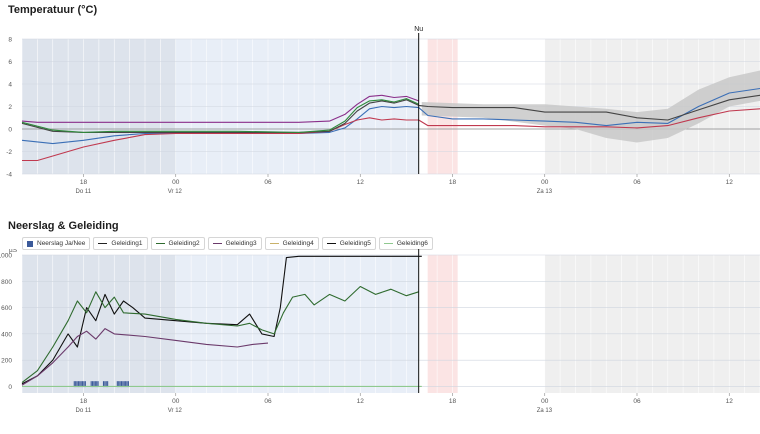 This screenshot has height=434, width=760. Describe the element at coordinates (9, 175) in the screenshot. I see `y-tick-label: -4` at that location.